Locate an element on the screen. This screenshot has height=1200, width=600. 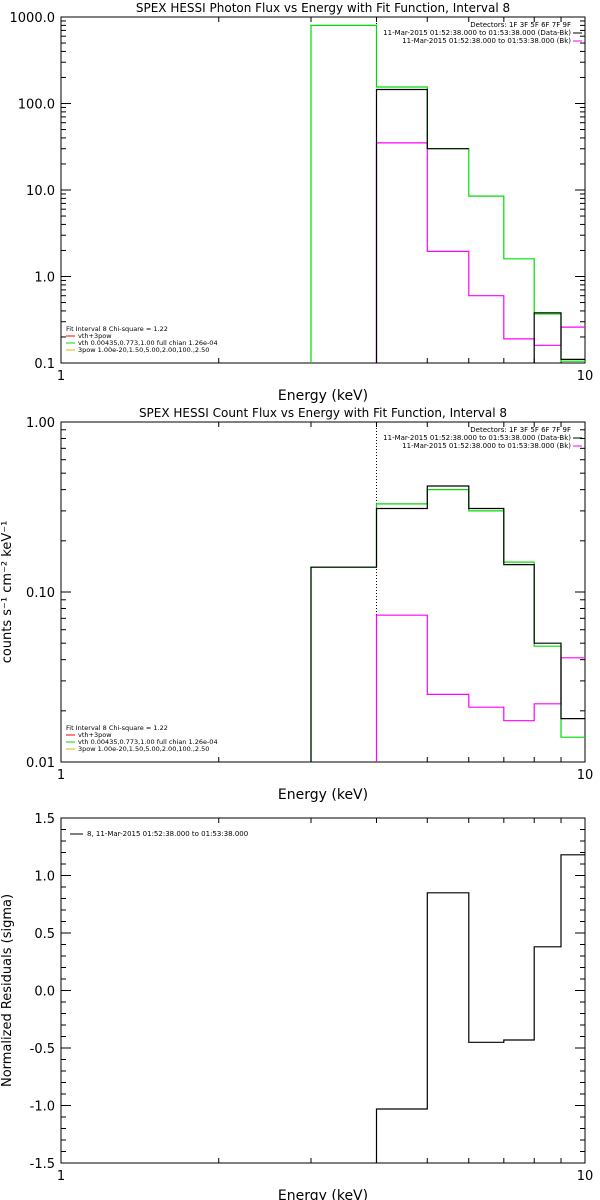
y-tick-label: 1000.0 is located at coordinates (33, 18).